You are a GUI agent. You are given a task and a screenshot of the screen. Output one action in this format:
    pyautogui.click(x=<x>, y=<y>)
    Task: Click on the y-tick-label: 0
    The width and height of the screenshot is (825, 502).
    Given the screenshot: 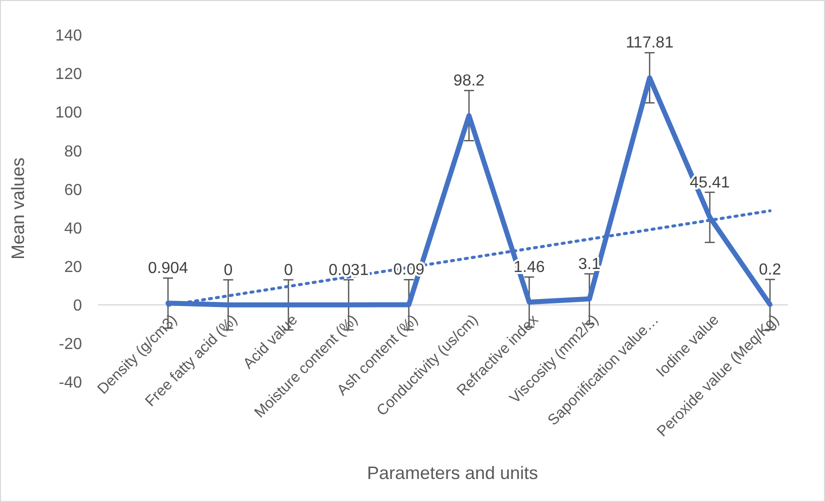 What is the action you would take?
    pyautogui.click(x=77, y=305)
    